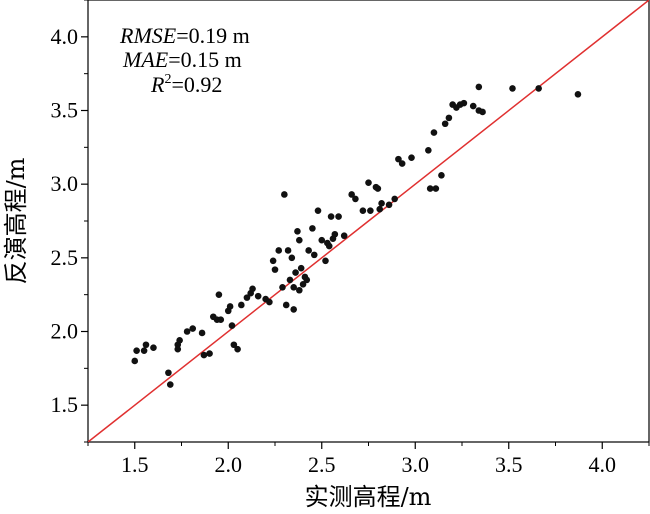  Describe the element at coordinates (65, 257) in the screenshot. I see `y-tick-label: 2.5` at that location.